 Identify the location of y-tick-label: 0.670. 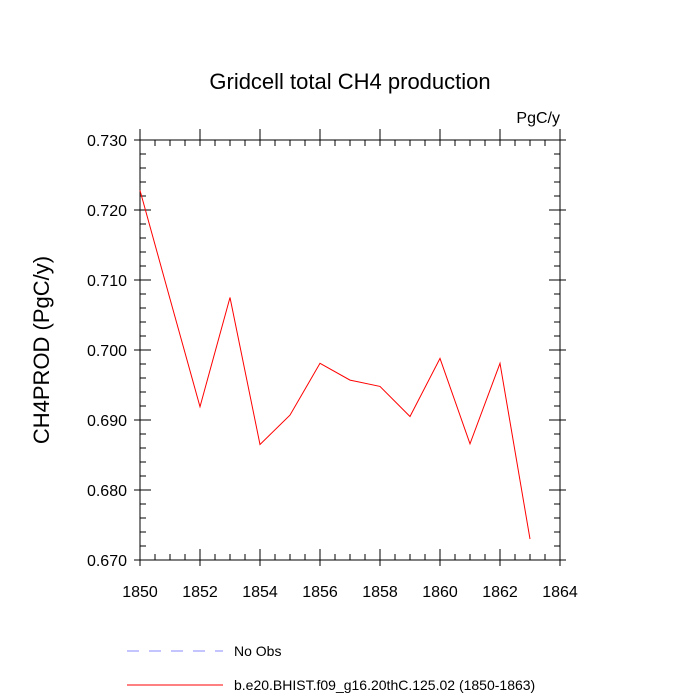
(107, 561).